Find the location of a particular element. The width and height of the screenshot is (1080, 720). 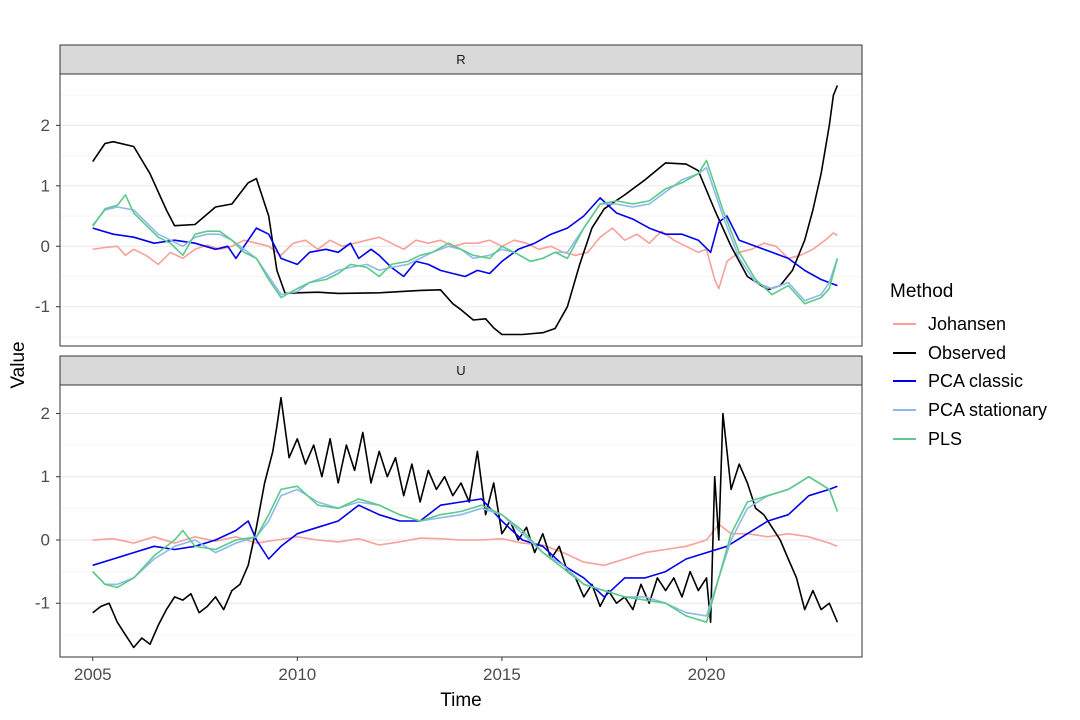

facet-strip-label-u: U is located at coordinates (460, 370).